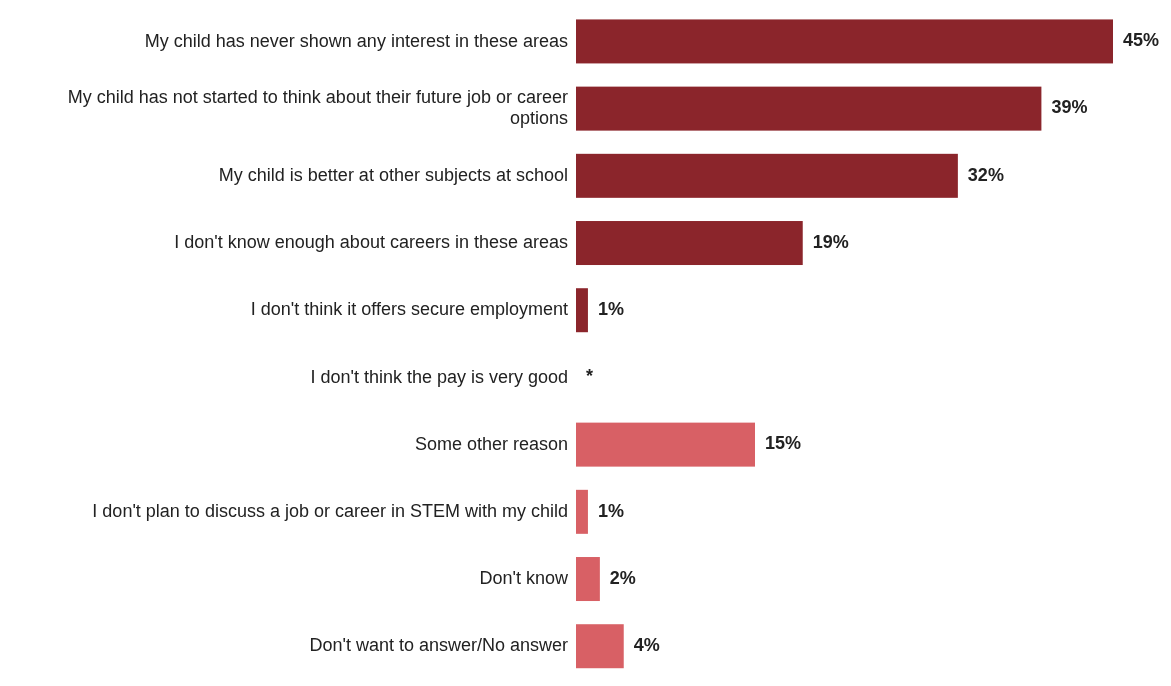 The width and height of the screenshot is (1171, 686). What do you see at coordinates (985, 174) in the screenshot?
I see `data-label: 32%` at bounding box center [985, 174].